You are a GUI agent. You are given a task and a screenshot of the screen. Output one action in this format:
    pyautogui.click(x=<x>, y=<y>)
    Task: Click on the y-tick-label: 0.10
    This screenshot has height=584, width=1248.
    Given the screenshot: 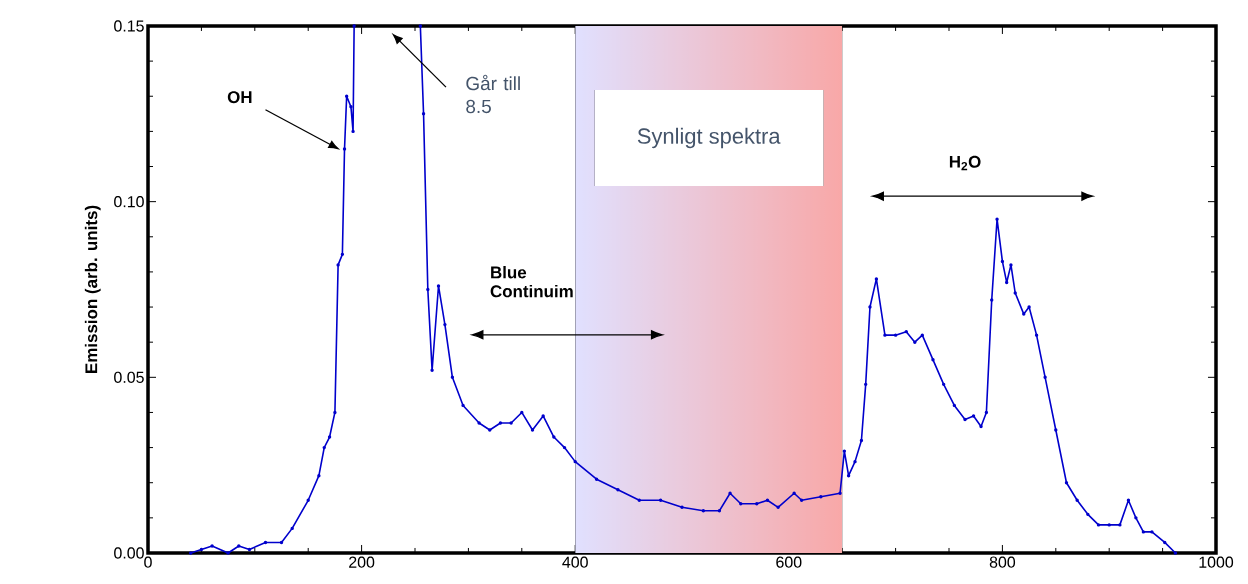 What is the action you would take?
    pyautogui.click(x=129, y=202)
    